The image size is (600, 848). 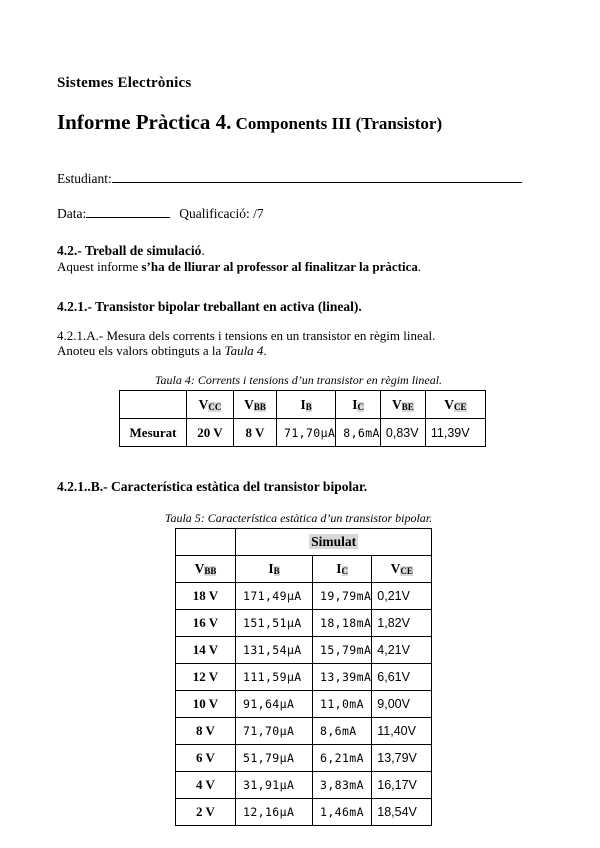 I want to click on ib-value: 171,49µA, so click(x=274, y=596).